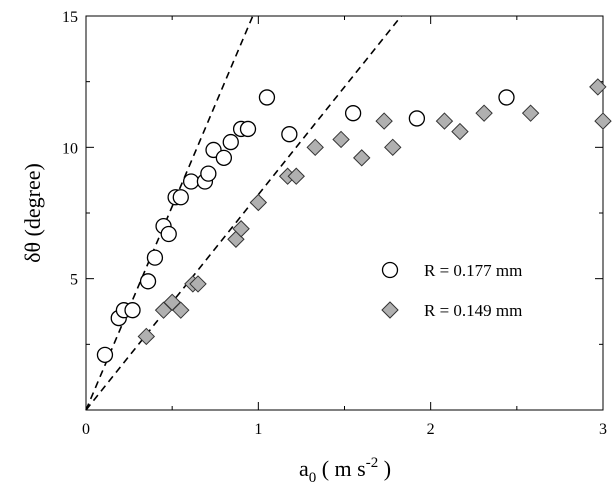 This screenshot has width=615, height=488. What do you see at coordinates (32, 213) in the screenshot?
I see `y-axis-label: δθ (degree)` at bounding box center [32, 213].